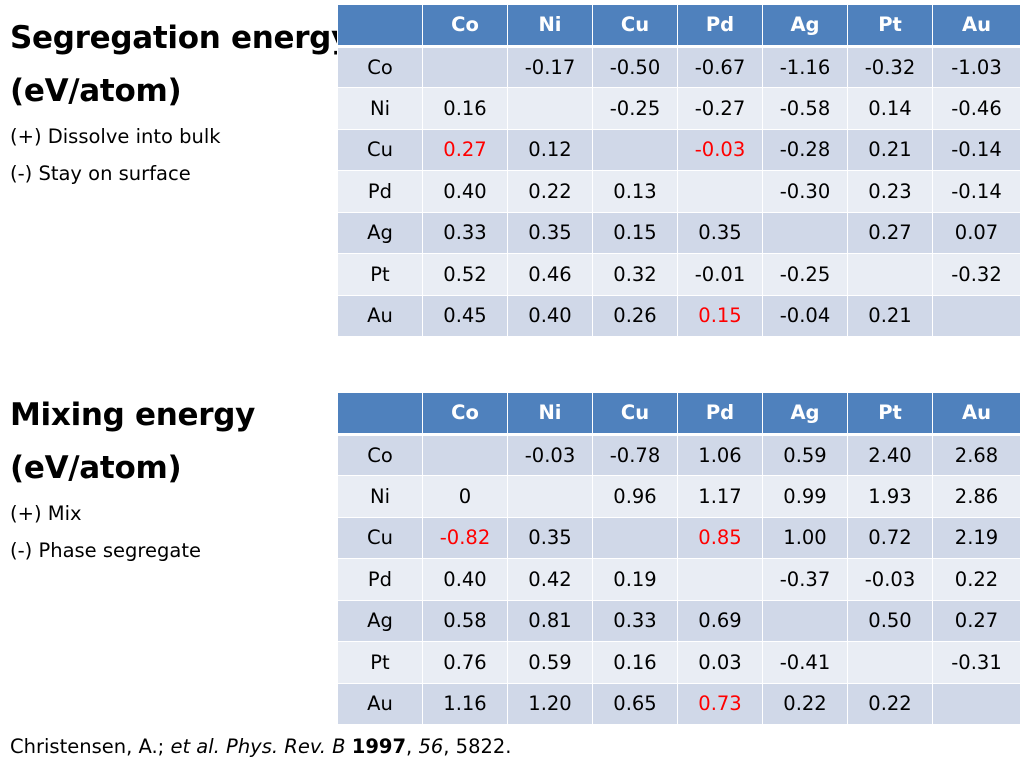 The height and width of the screenshot is (768, 1024). Describe the element at coordinates (465, 703) in the screenshot. I see `table-cell: 1.16` at that location.